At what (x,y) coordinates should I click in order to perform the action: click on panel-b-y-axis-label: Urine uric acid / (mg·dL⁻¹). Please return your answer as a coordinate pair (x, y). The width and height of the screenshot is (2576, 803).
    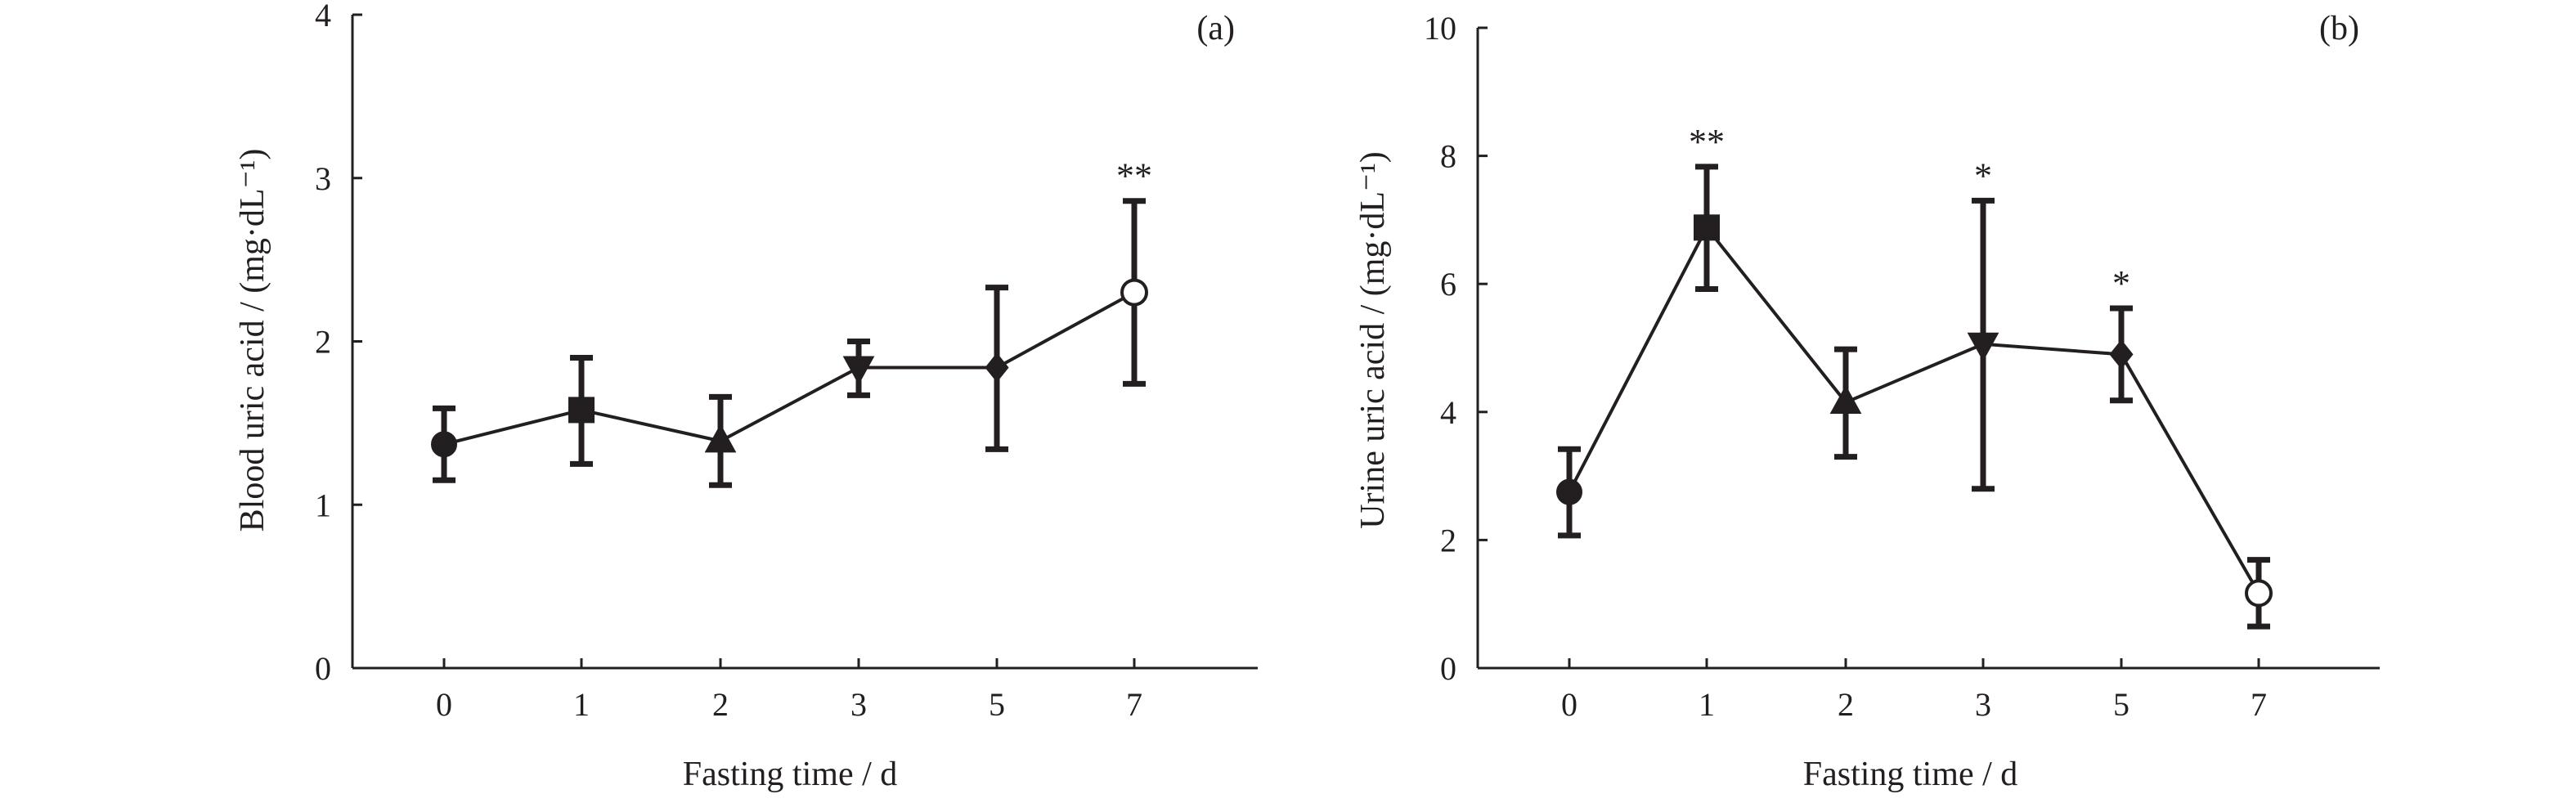
    Looking at the image, I should click on (1373, 340).